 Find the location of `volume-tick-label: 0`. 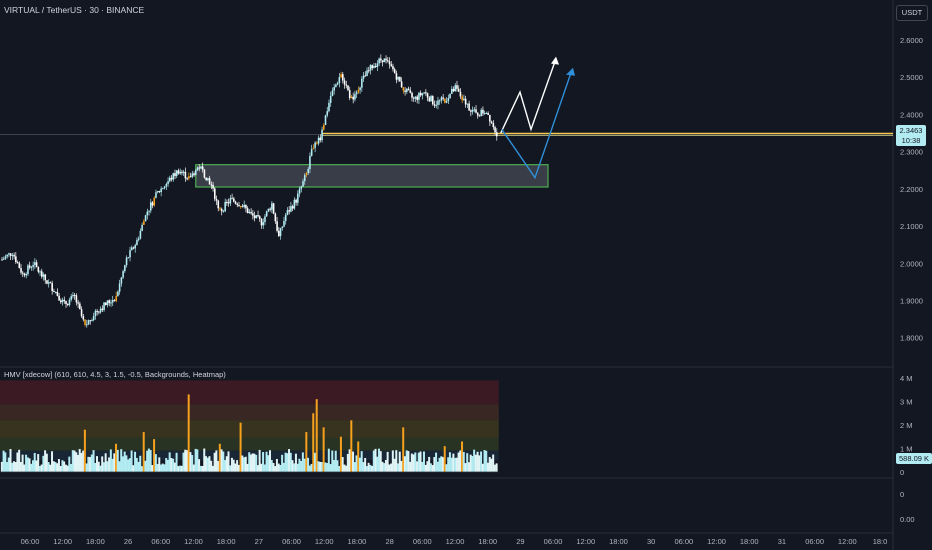

volume-tick-label: 0 is located at coordinates (902, 472).